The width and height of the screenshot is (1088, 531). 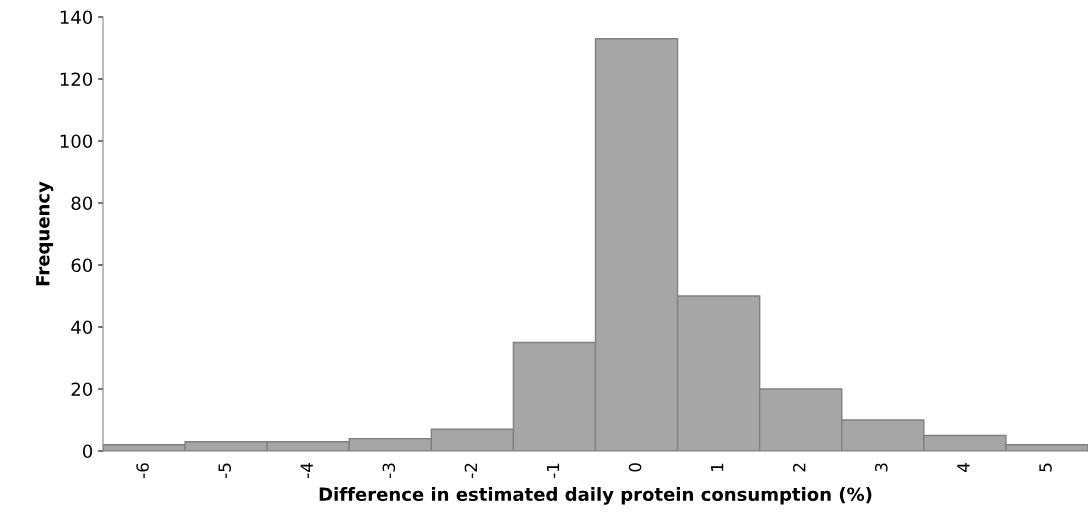 I want to click on x-tick-label: 2, so click(x=799, y=467).